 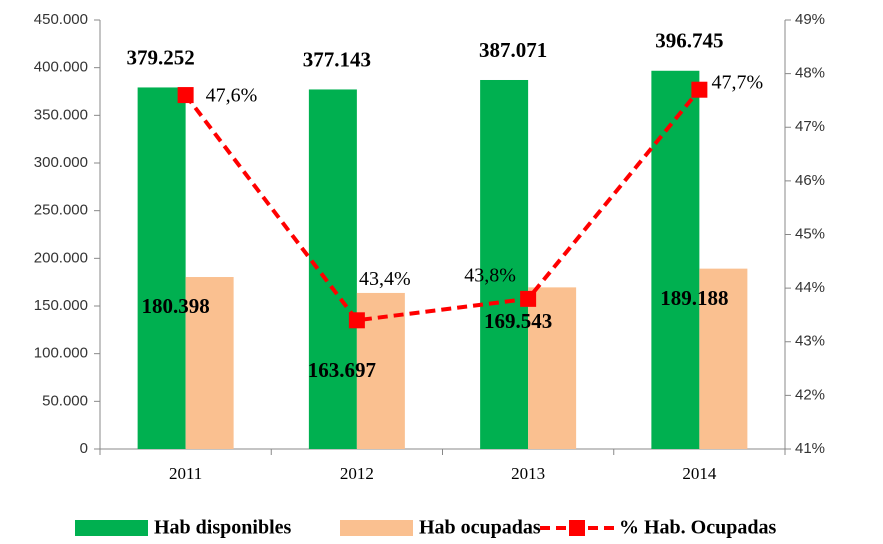 What do you see at coordinates (738, 82) in the screenshot?
I see `data-label: 47,7%` at bounding box center [738, 82].